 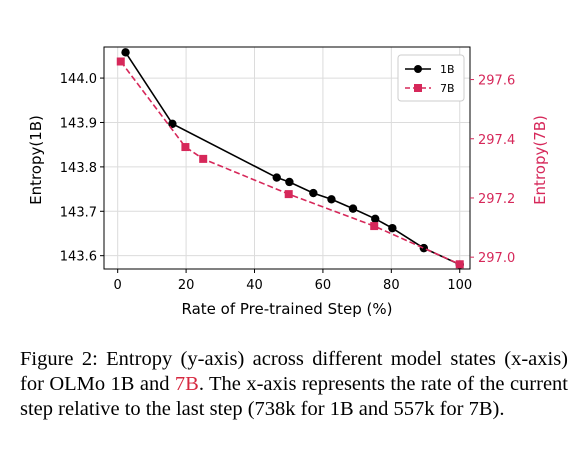 I want to click on legend-label-7b: 7B, so click(x=447, y=88).